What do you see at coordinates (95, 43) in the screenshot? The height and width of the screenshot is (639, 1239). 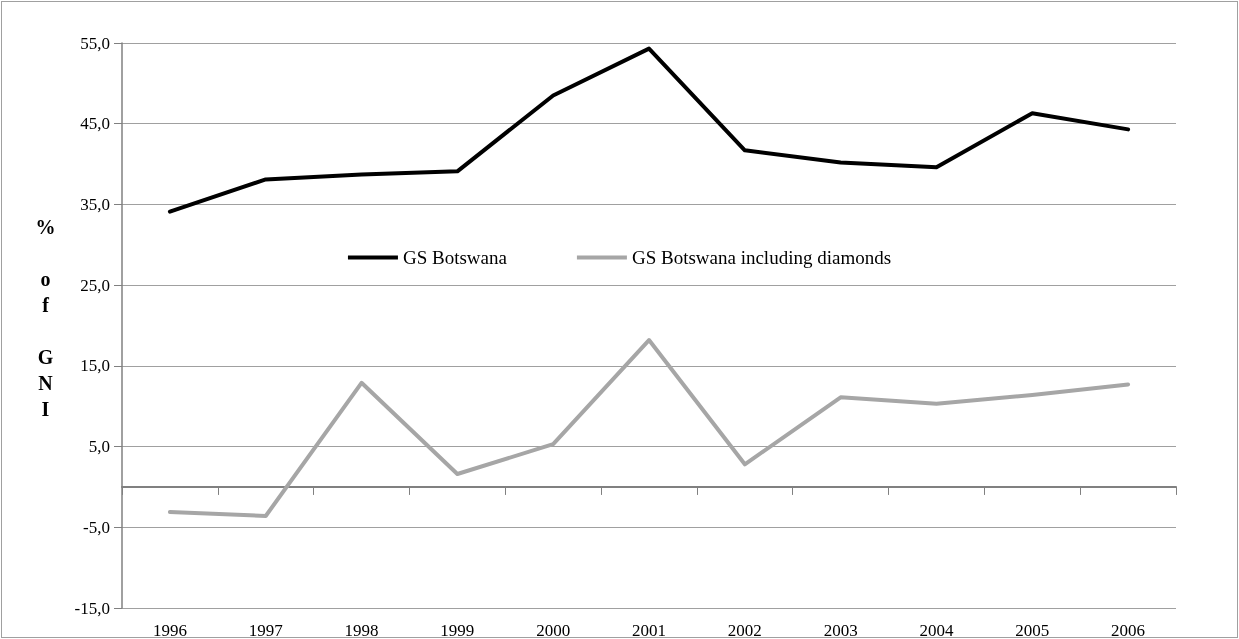 I see `y-tick-label: 55,0` at bounding box center [95, 43].